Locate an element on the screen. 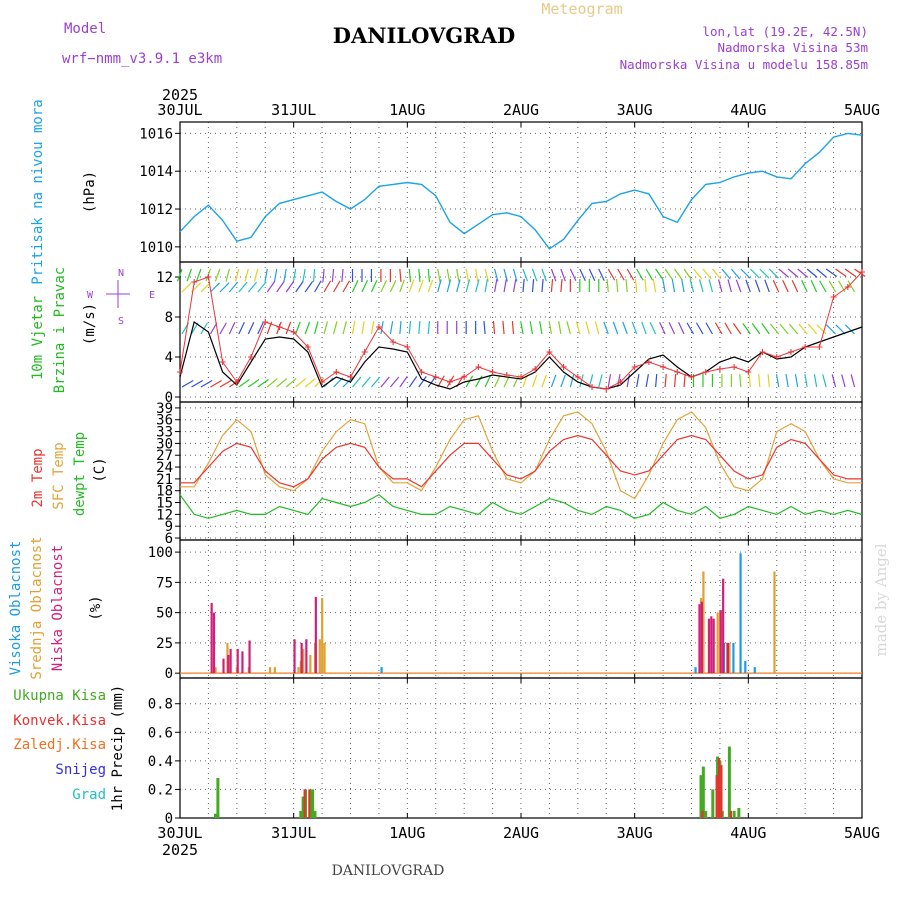 Image resolution: width=900 pixels, height=900 pixels. y-tick-label: 0.2 is located at coordinates (160, 790).